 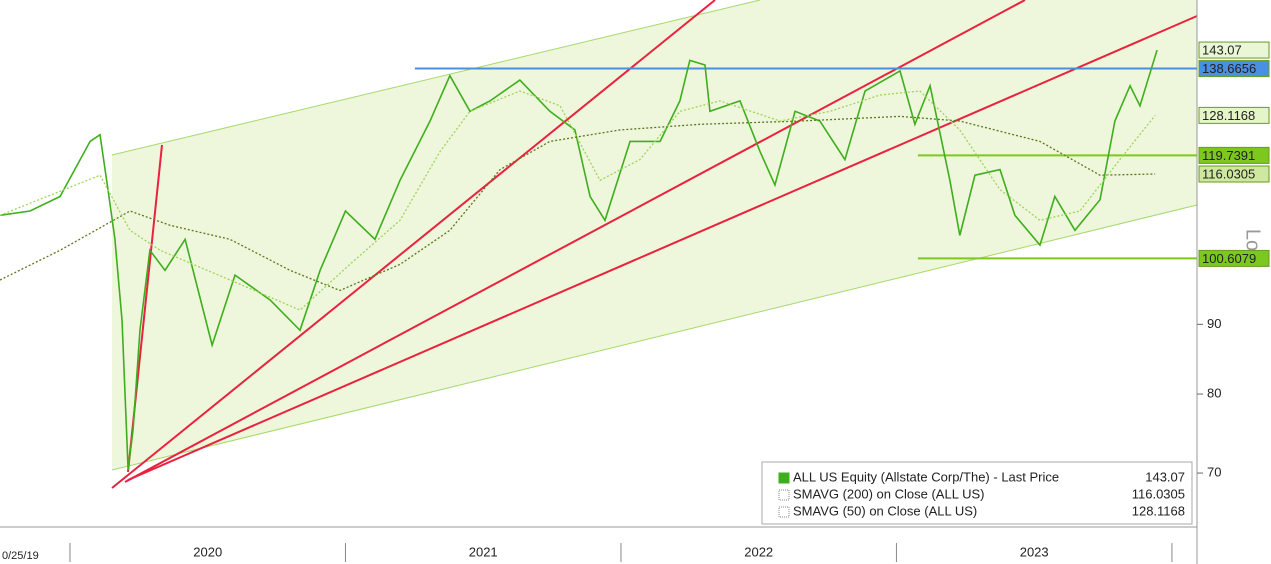 I want to click on series-last-label: 116.0305, so click(x=1228, y=173).